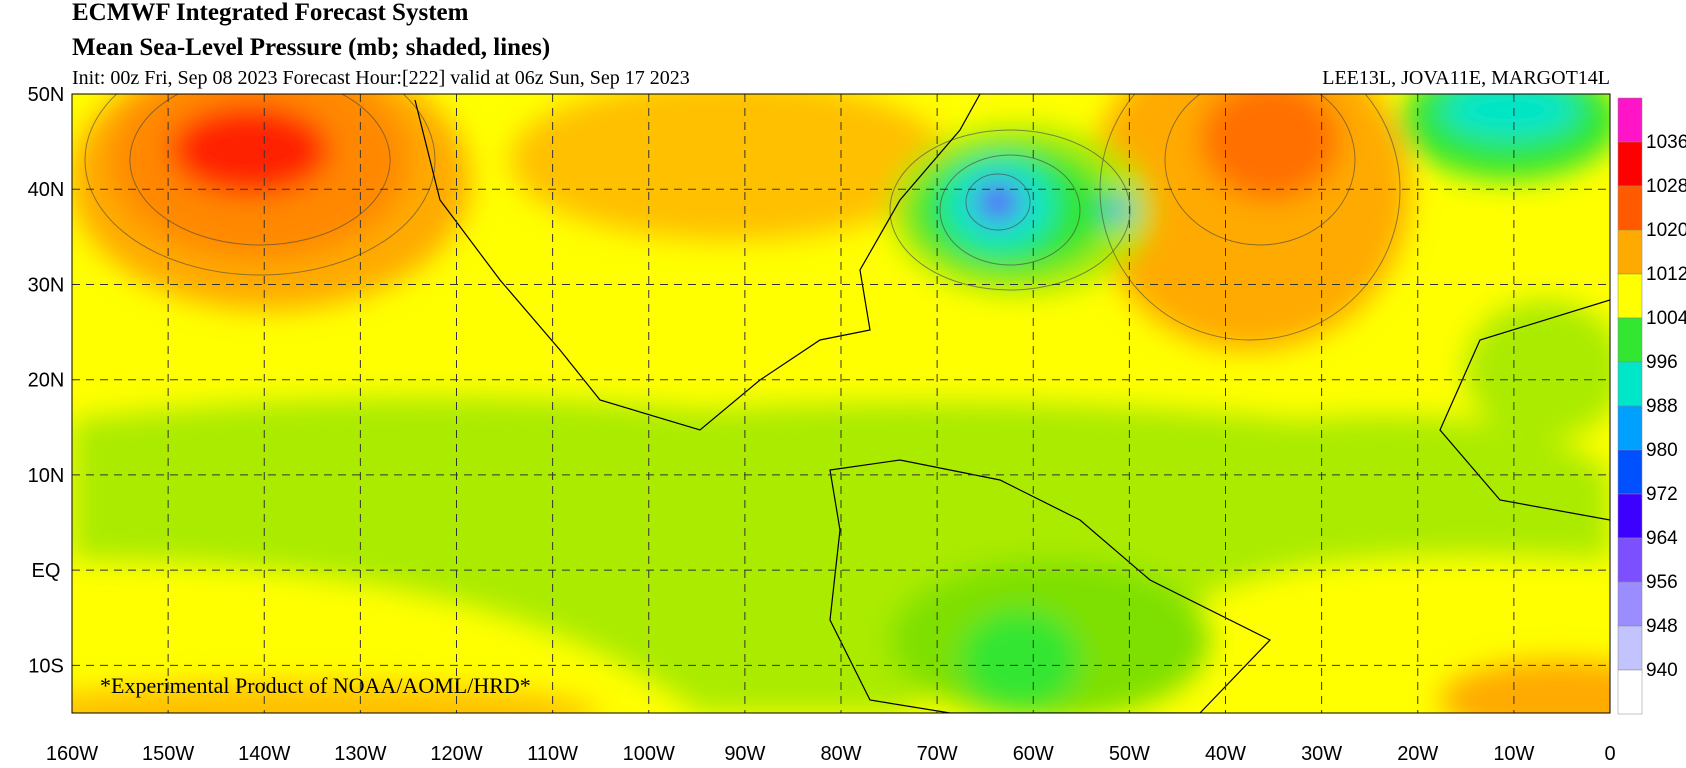  Describe the element at coordinates (1321, 754) in the screenshot. I see `lon-label: 30W` at that location.